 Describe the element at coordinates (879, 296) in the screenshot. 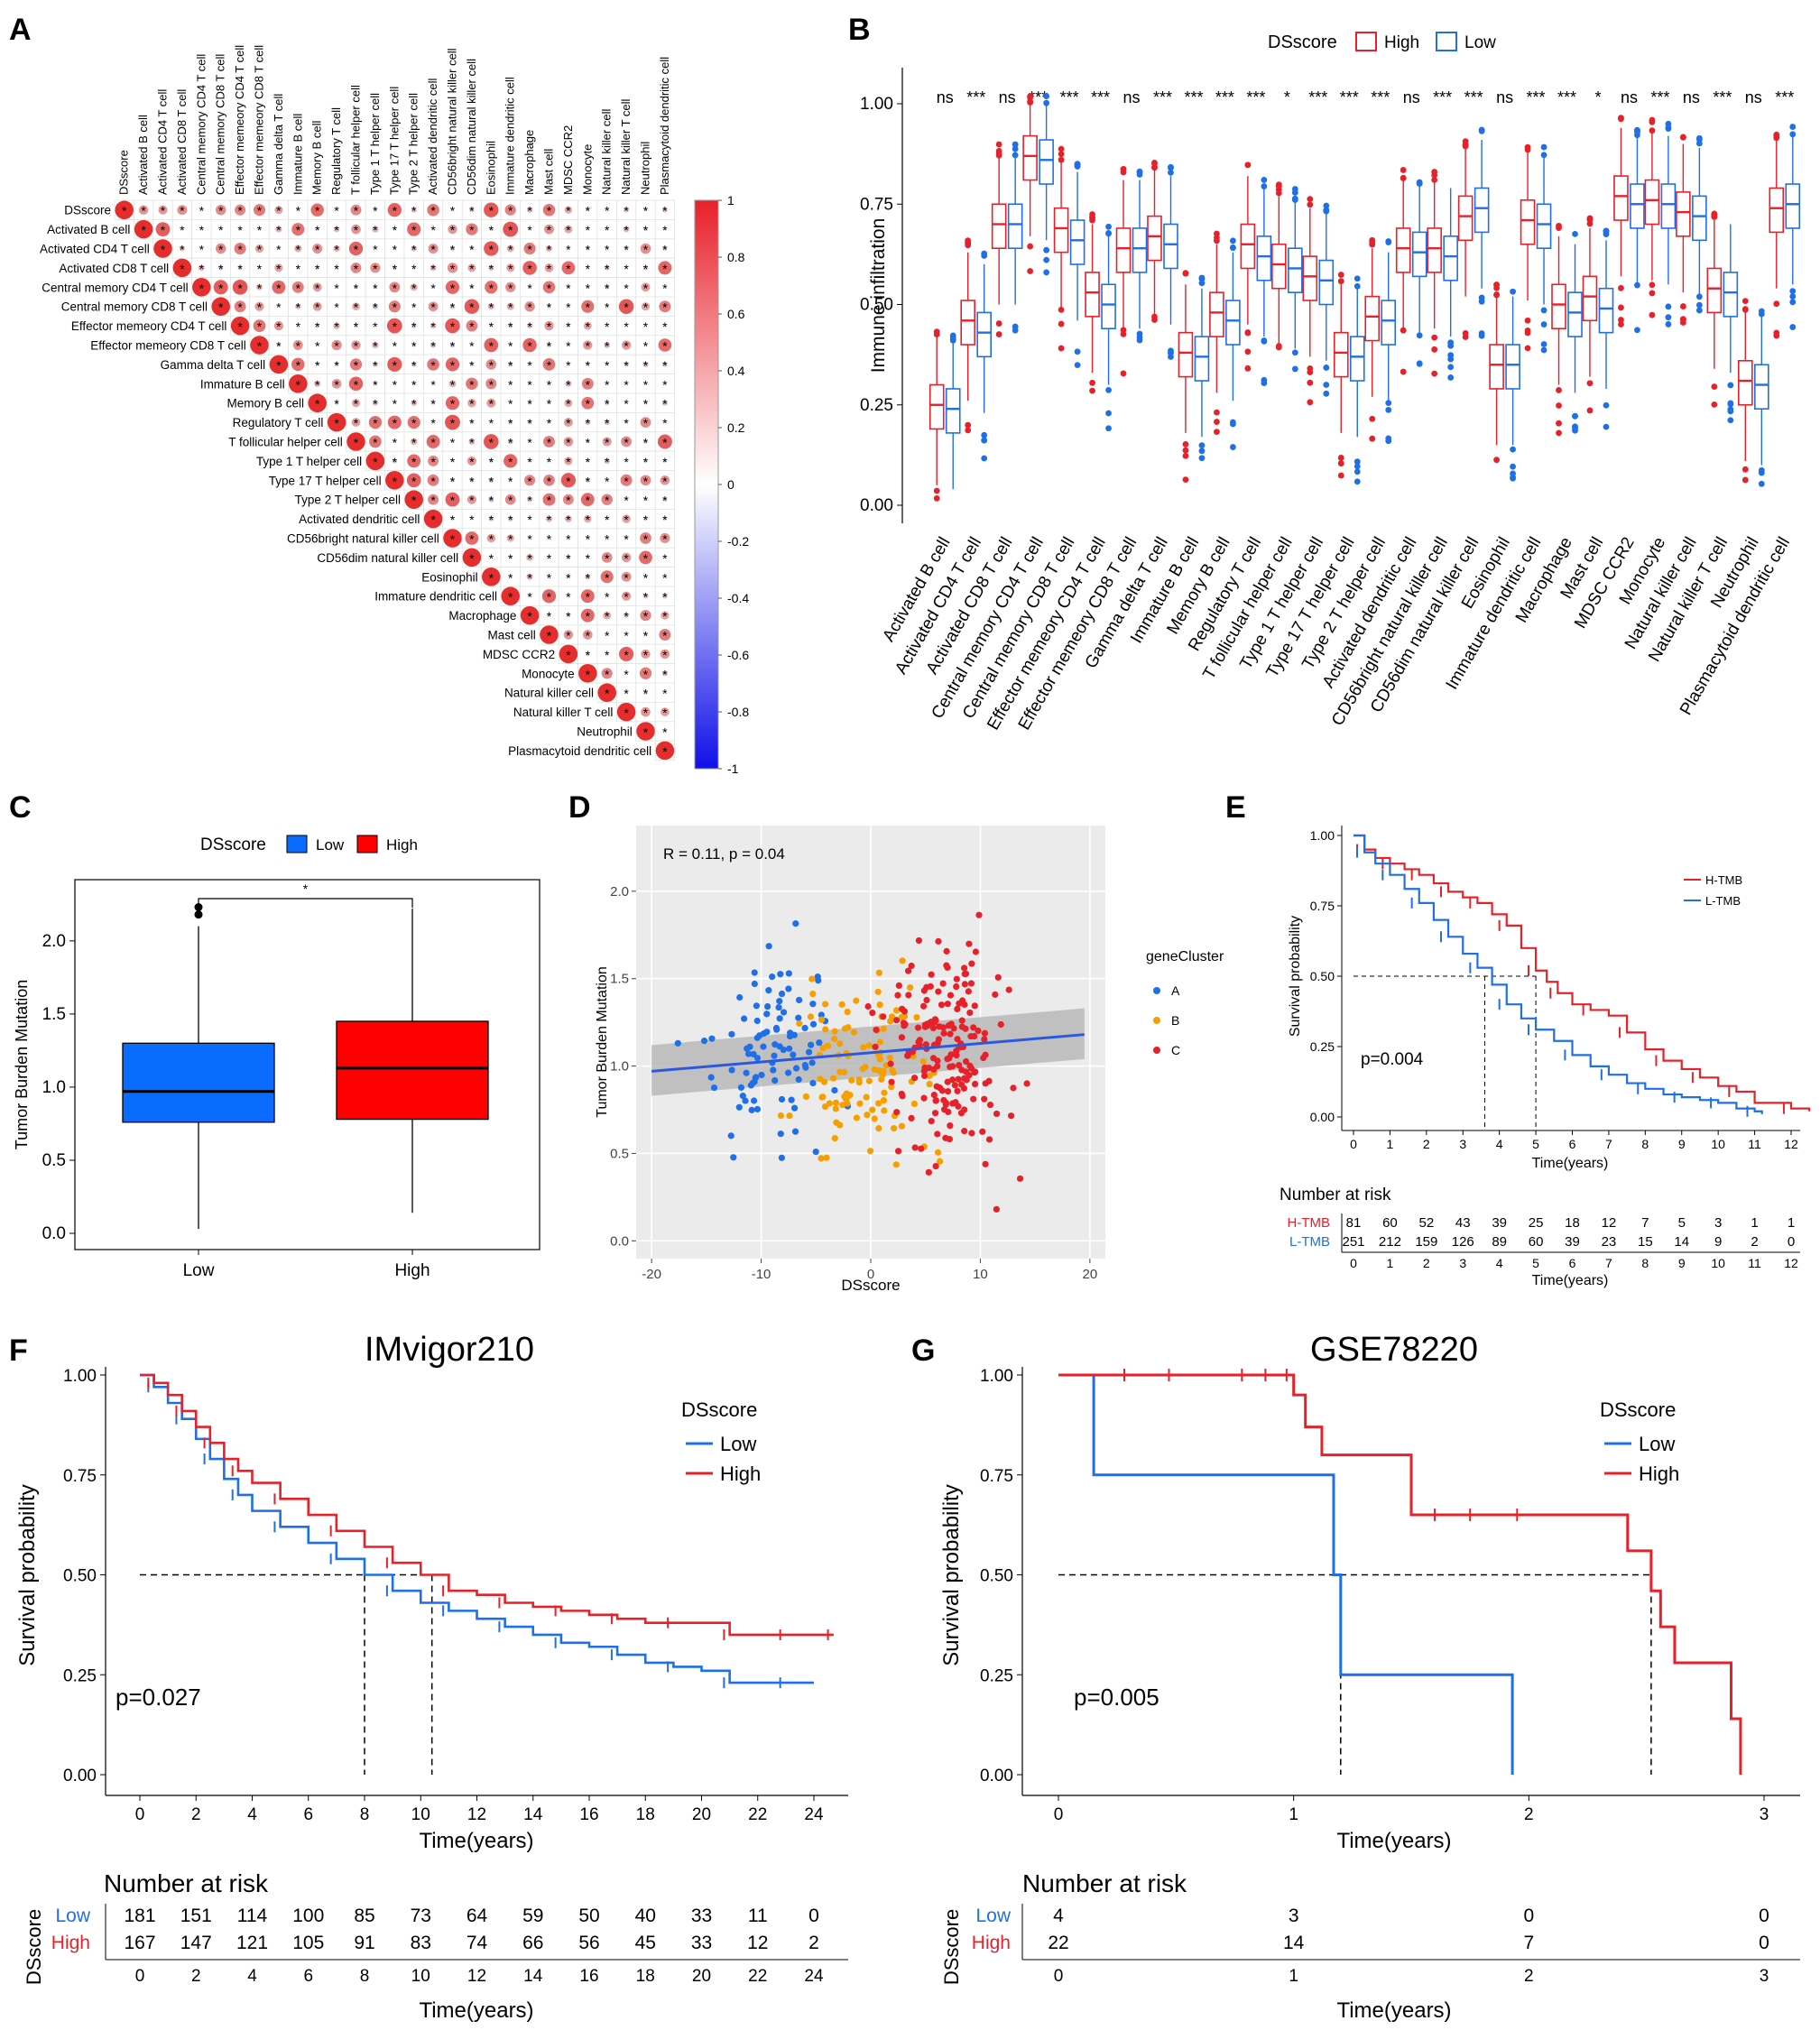

I see `b-y-axis-title: Immune infiltration` at that location.